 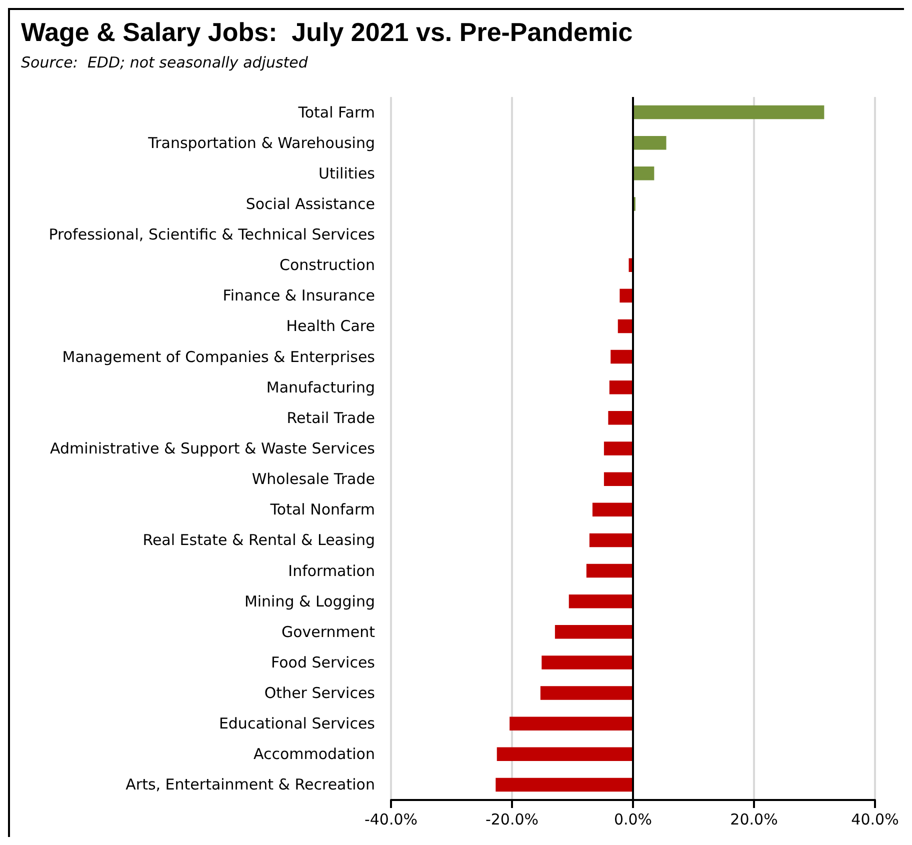 I want to click on y-tick-label: Management of Companies & Enterprises, so click(x=219, y=357).